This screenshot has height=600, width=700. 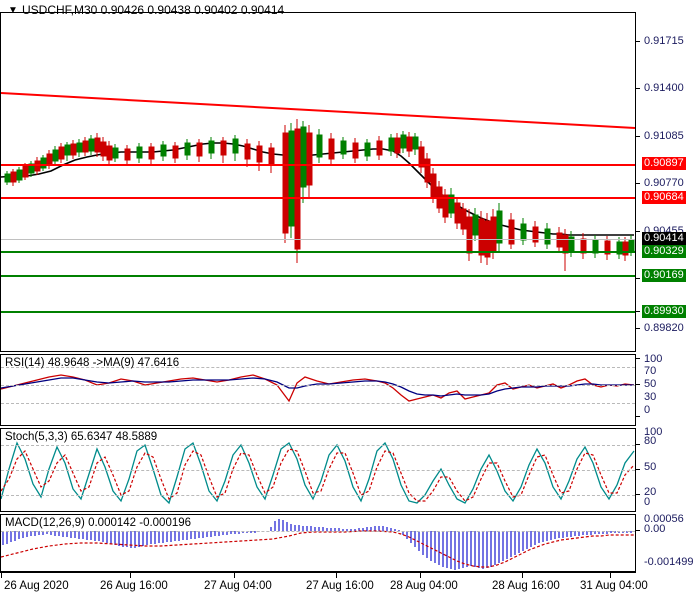 I want to click on price-tag-resistance-090684: 0.90684, so click(x=664, y=197).